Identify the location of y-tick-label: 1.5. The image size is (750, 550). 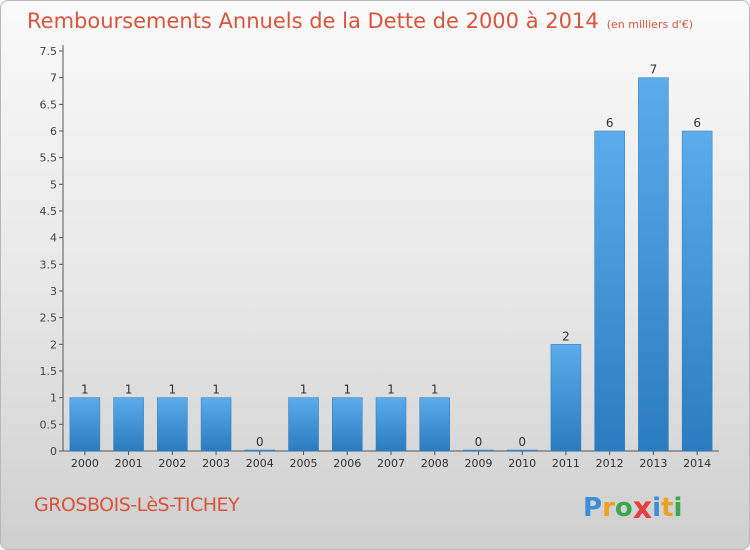
(49, 371).